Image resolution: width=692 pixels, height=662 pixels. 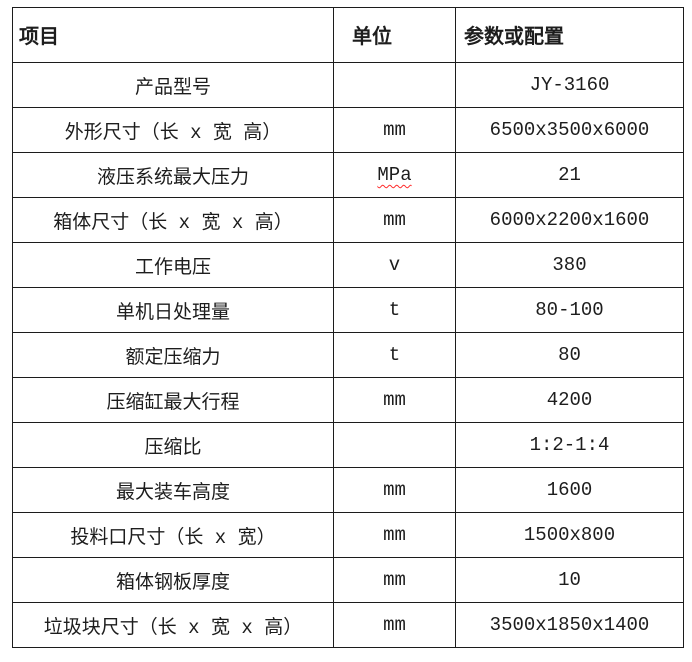 What do you see at coordinates (173, 535) in the screenshot?
I see `item-cell: 投料口尺寸（长 x 宽）` at bounding box center [173, 535].